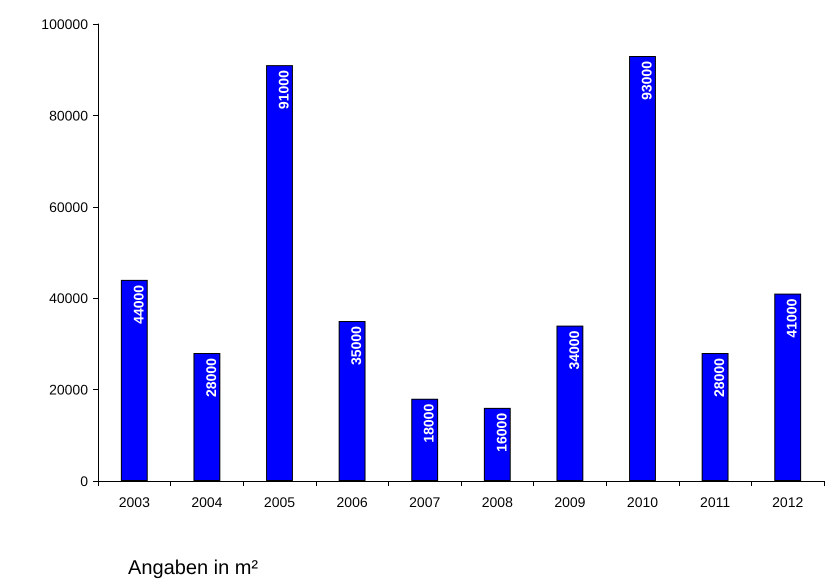 This screenshot has height=587, width=836. What do you see at coordinates (498, 502) in the screenshot?
I see `x-tick-label: 2008` at bounding box center [498, 502].